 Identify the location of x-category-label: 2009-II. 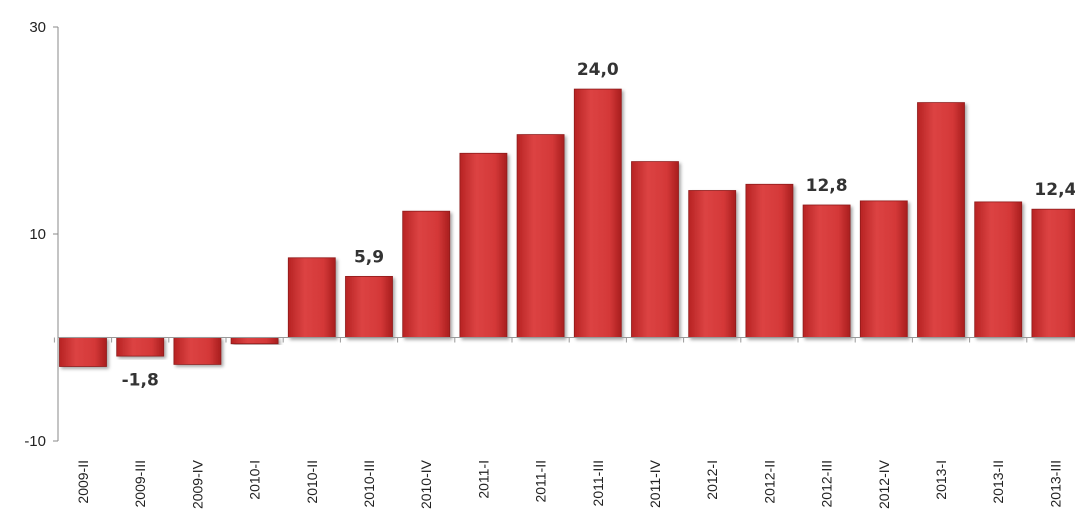
(83, 482).